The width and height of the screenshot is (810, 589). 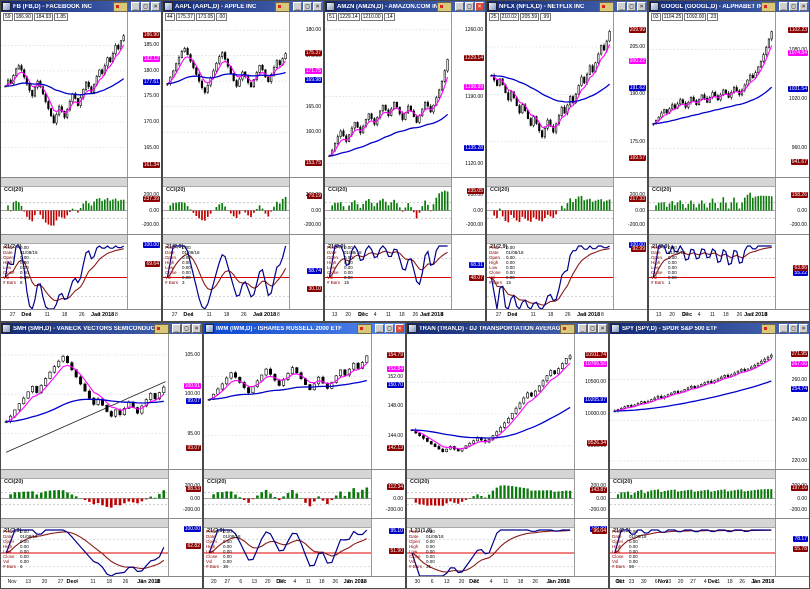 I want to click on window-titlebar: AMZN (AMZN,D) - AMAZON.COM INC _ □ ×, so click(x=405, y=6).